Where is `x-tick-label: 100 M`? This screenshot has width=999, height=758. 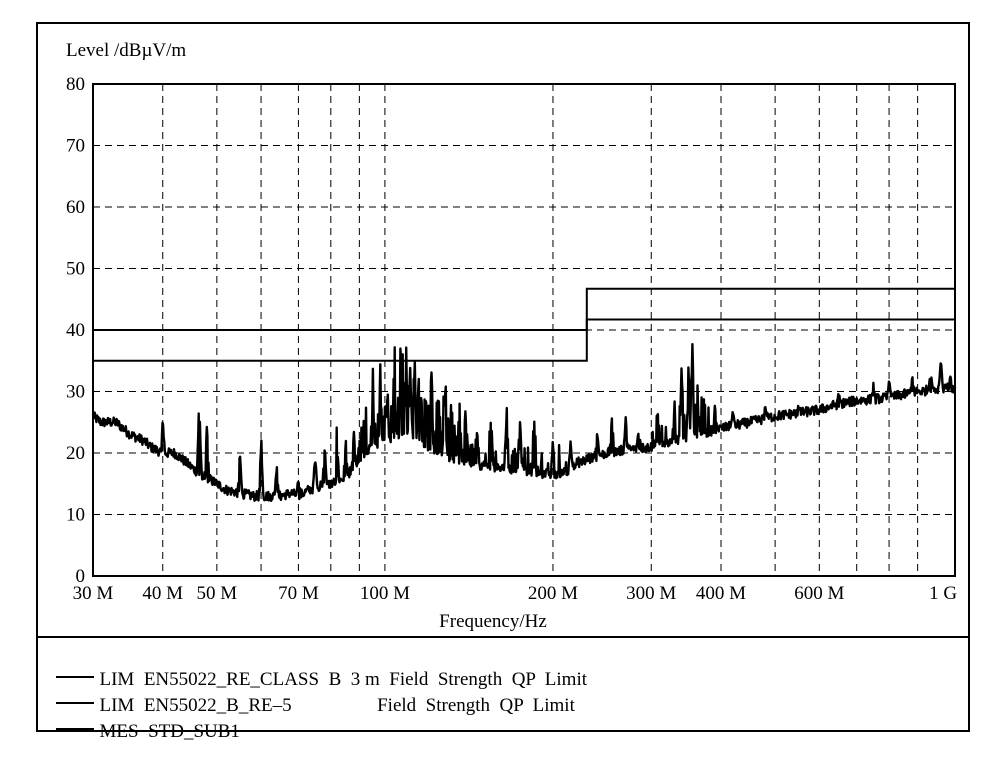 x-tick-label: 100 M is located at coordinates (385, 593).